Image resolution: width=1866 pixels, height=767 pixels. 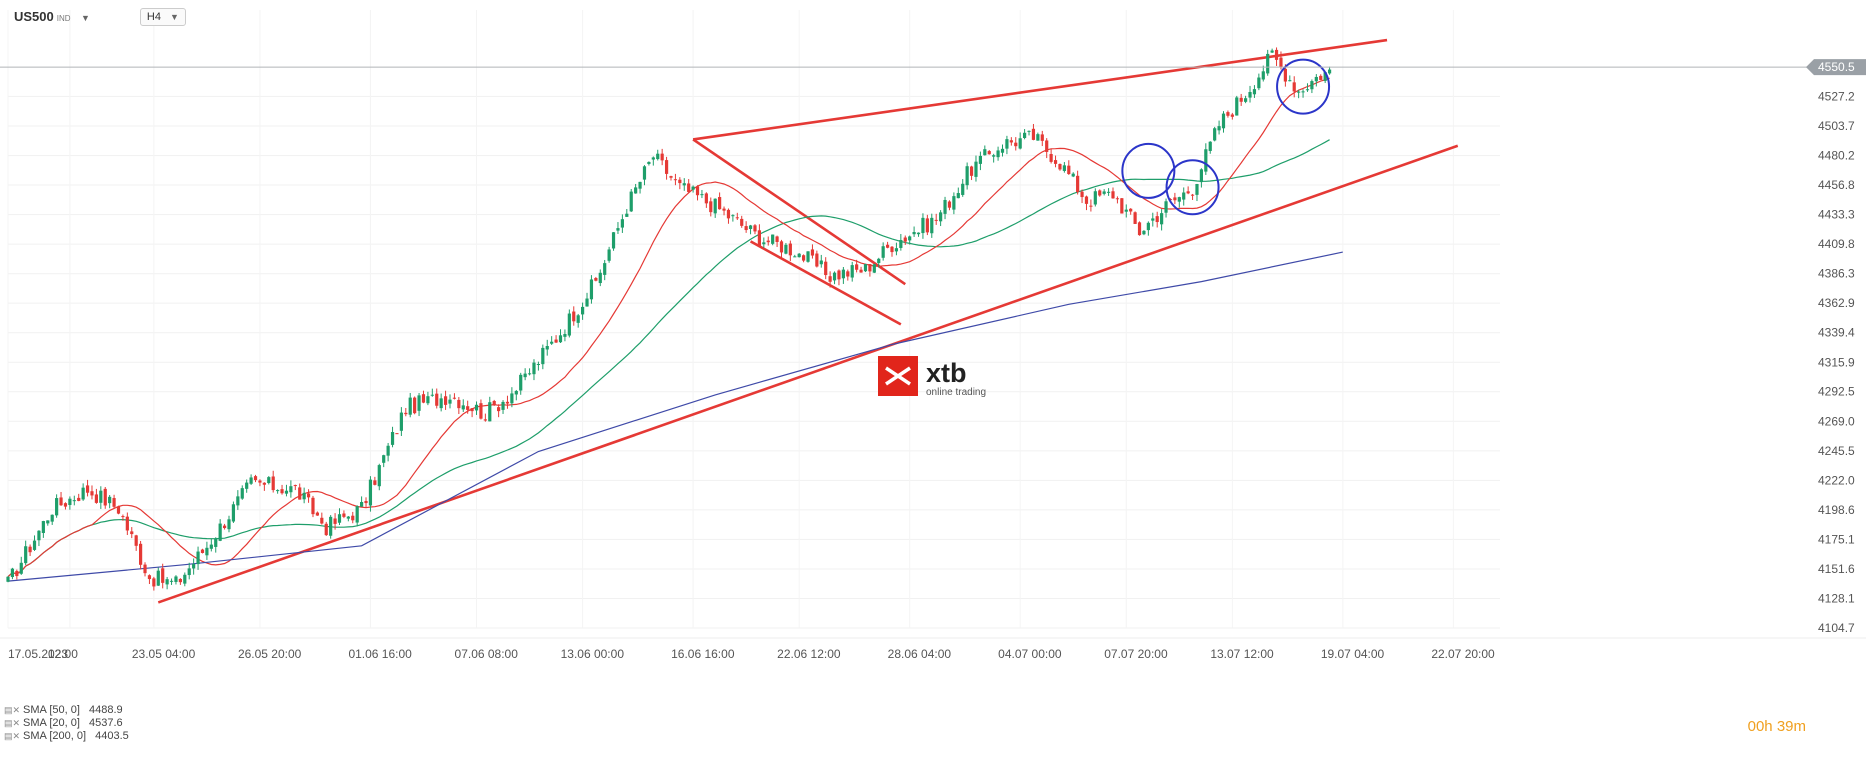 I want to click on y-tick-label: 4175.1, so click(x=1836, y=539).